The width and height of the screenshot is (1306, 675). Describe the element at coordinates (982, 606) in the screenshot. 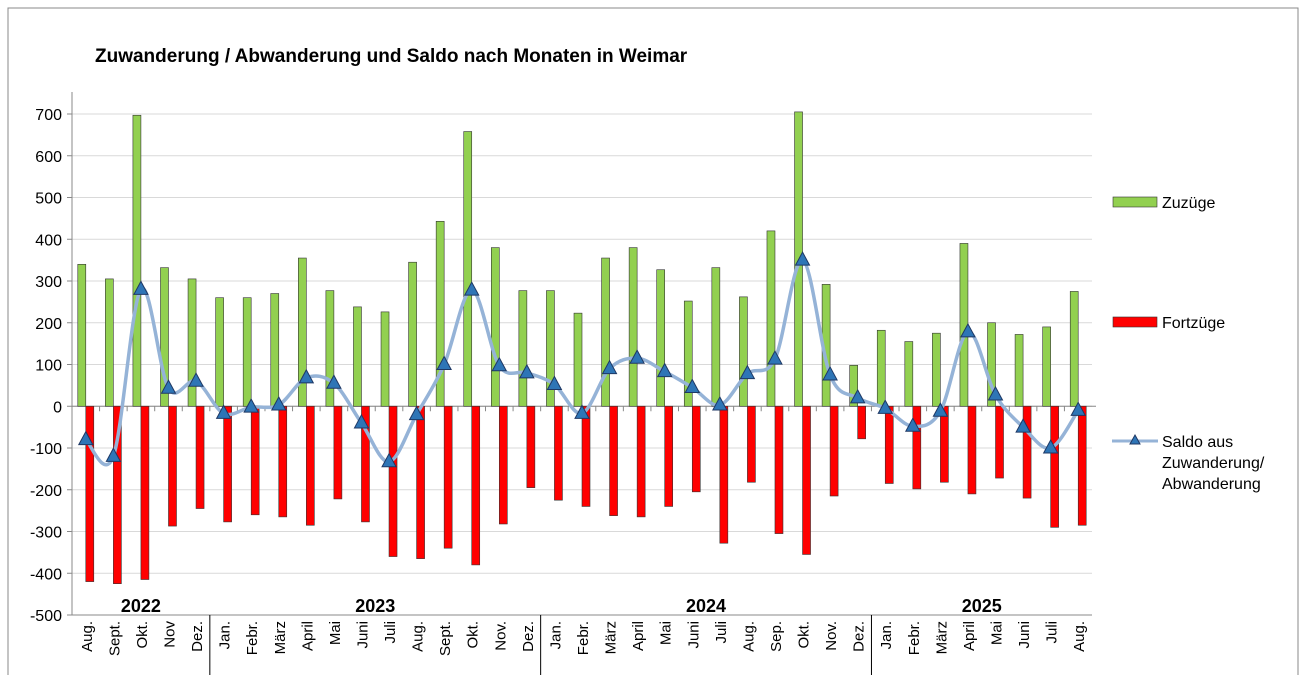

I see `year-label: 2025` at that location.